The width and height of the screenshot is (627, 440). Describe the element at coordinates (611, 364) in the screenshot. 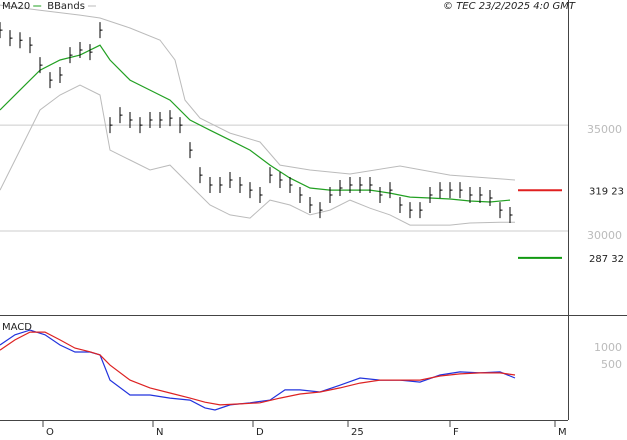

I see `y-tick-label: 500` at that location.